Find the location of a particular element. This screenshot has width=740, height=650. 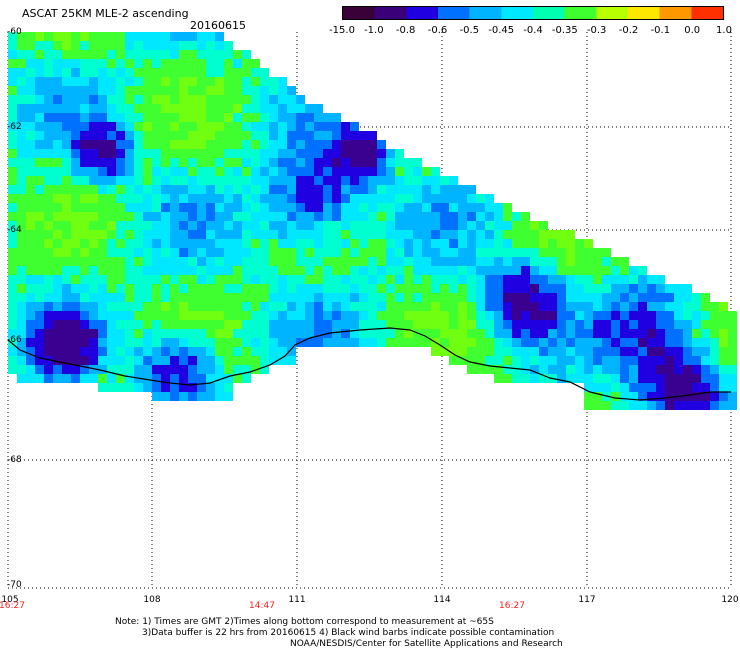

map-title: ASCAT 25KM MLE-2 ascending is located at coordinates (105, 13).